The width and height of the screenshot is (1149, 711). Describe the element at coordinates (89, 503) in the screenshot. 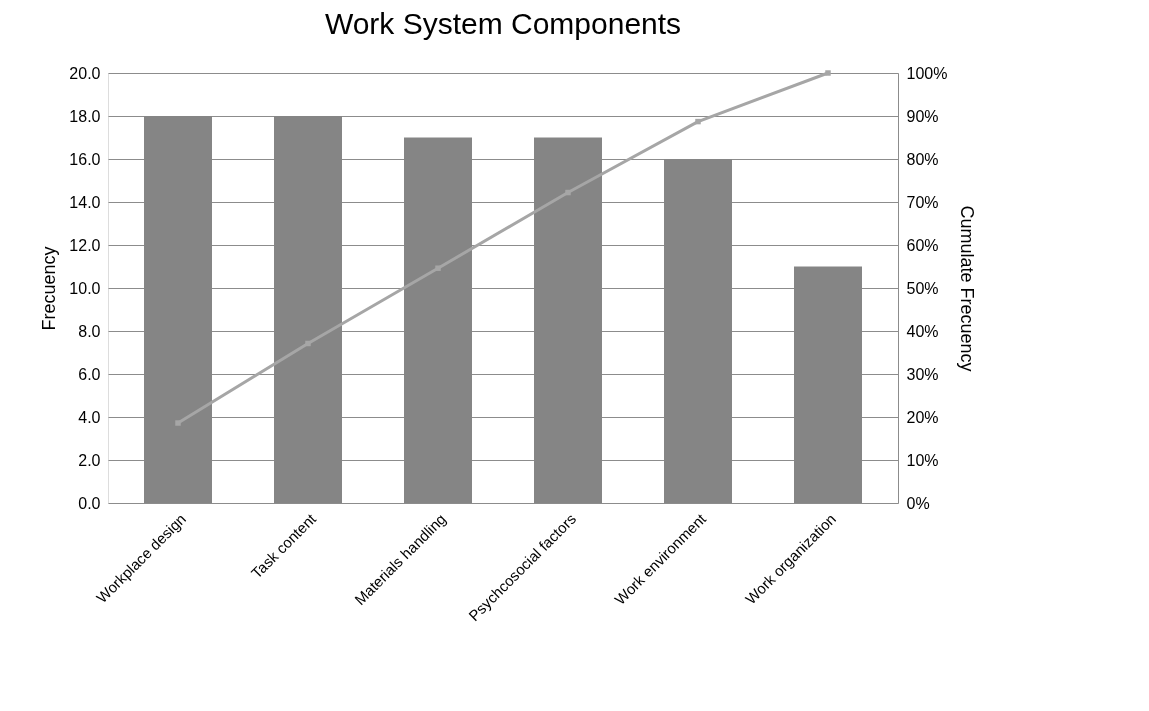

I see `y-tick-label: 0.0` at that location.